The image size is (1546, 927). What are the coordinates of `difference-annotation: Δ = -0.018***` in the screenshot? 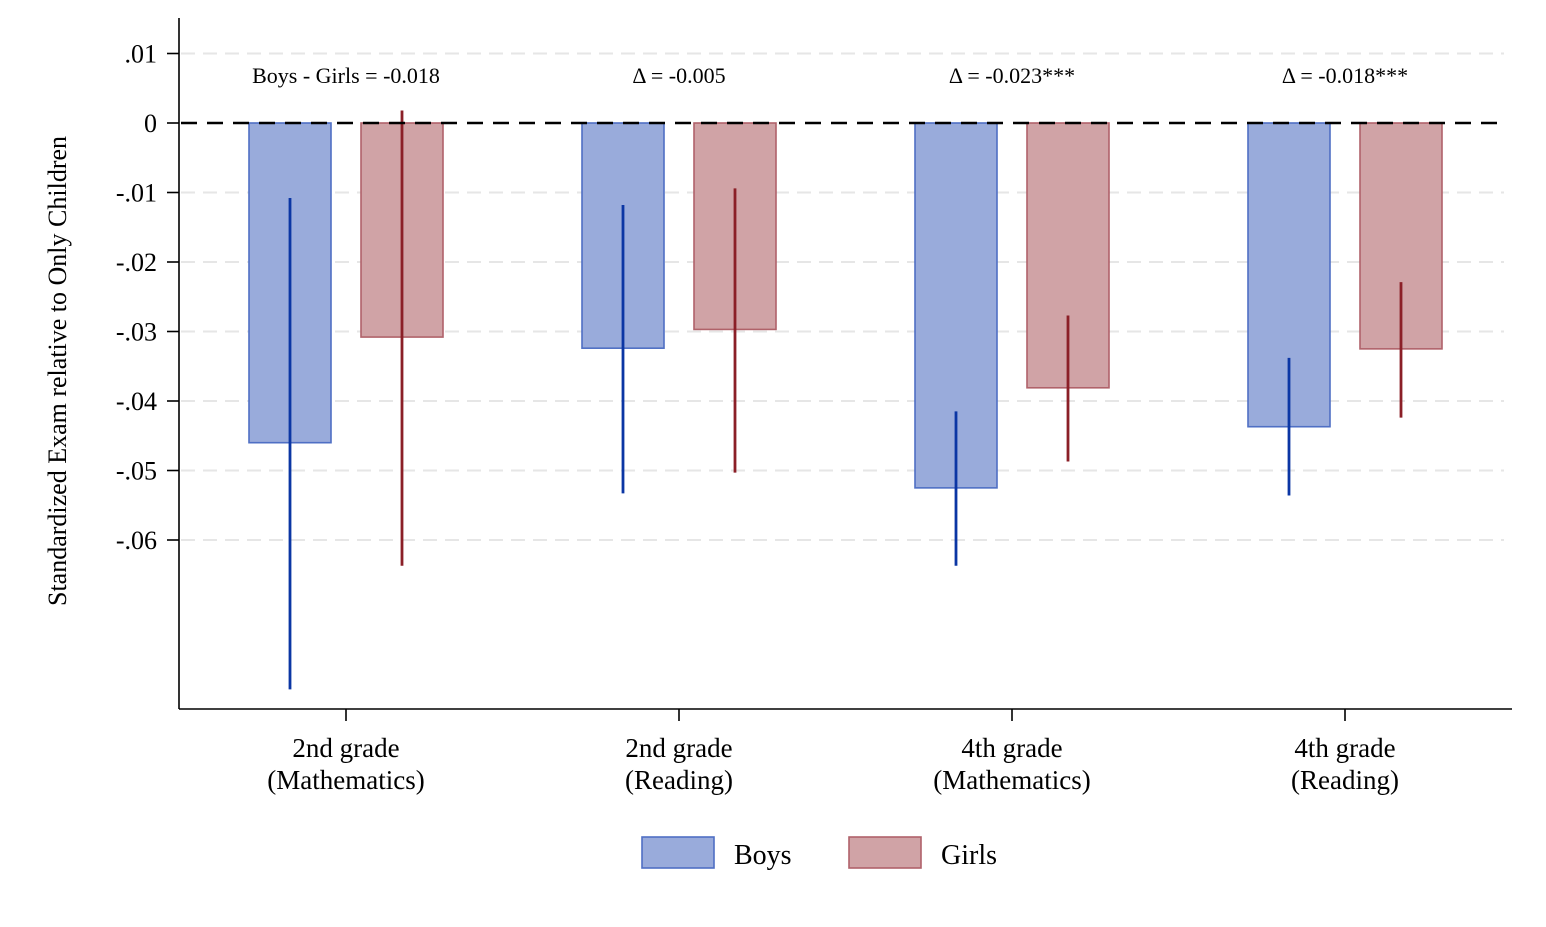 It's located at (1345, 75).